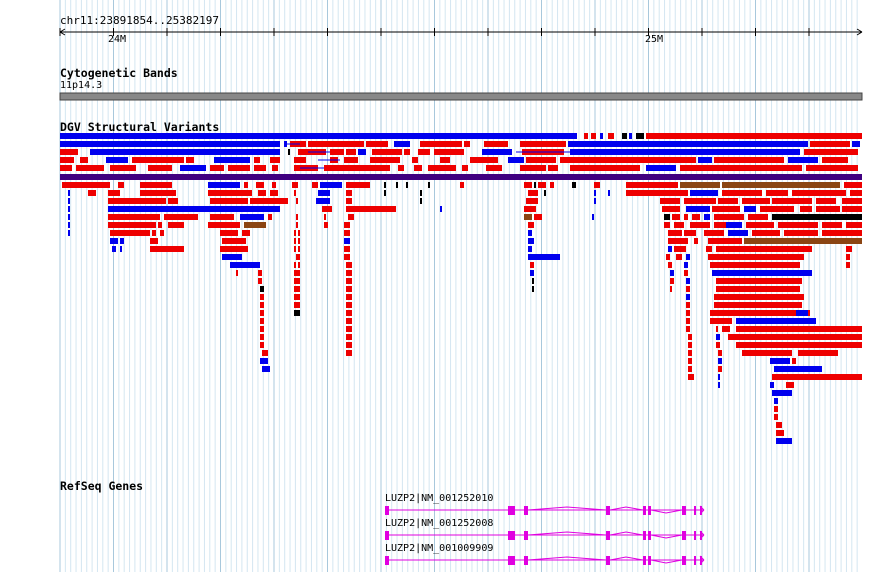 This screenshot has height=572, width=890. What do you see at coordinates (439, 548) in the screenshot?
I see `gene-label: LUZP2|NM_001009909` at bounding box center [439, 548].